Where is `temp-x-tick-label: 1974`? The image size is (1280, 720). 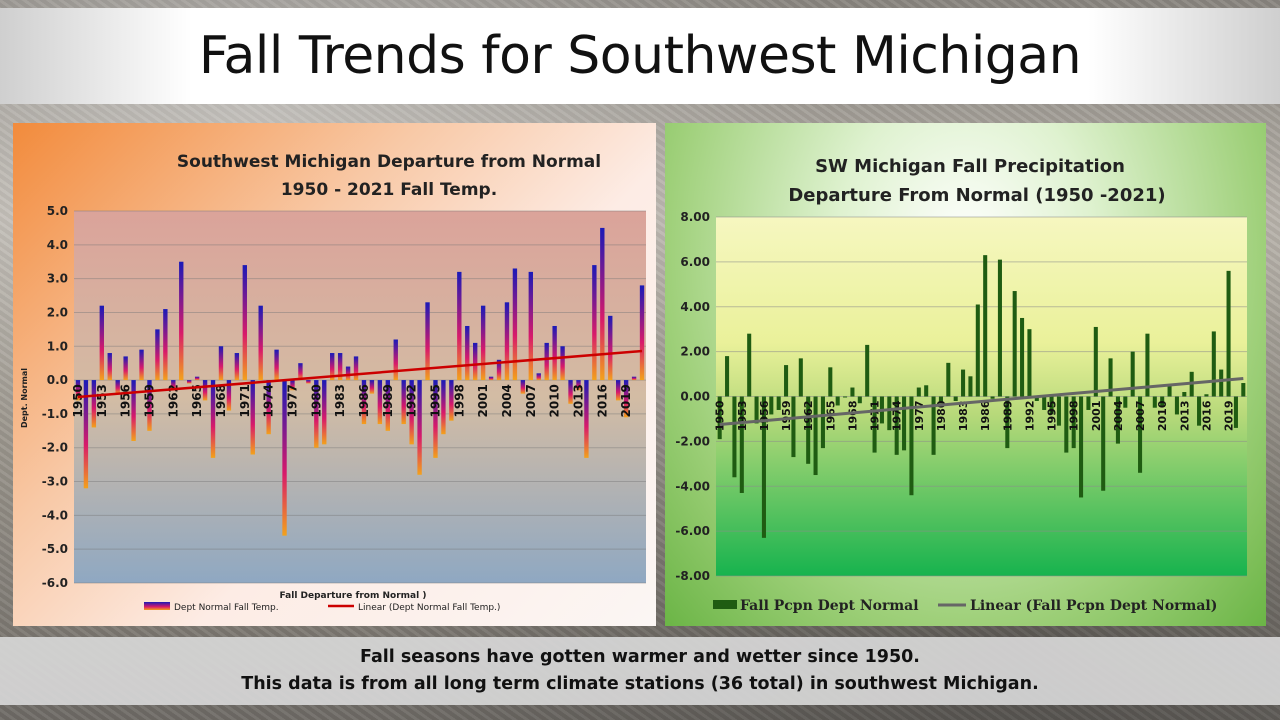
temp-x-tick-label: 1974 is located at coordinates (269, 400).